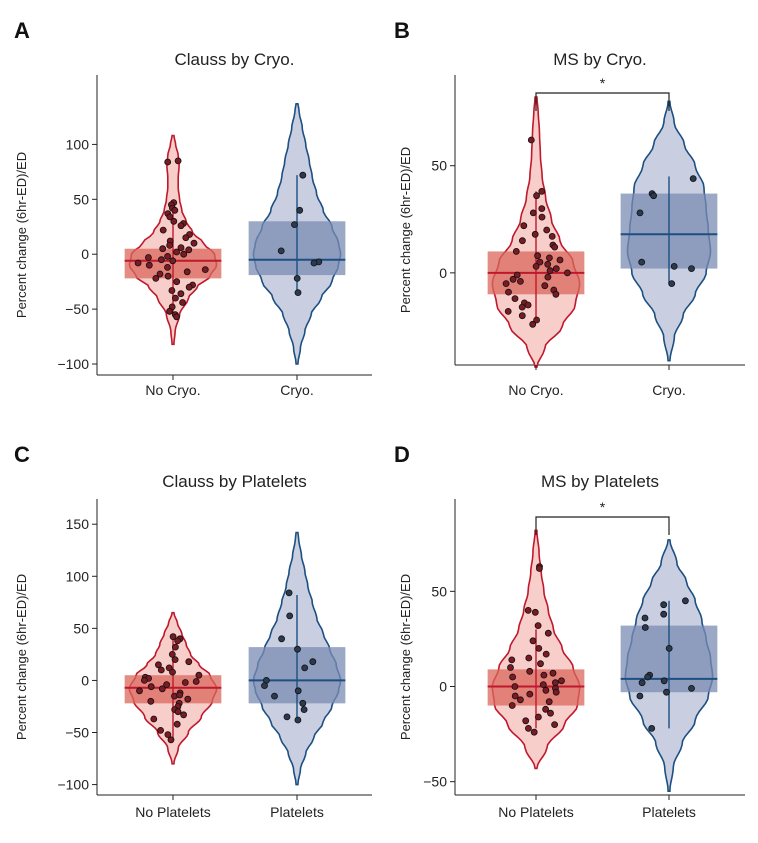  I want to click on y-tick-label: −100, so click(73, 364).